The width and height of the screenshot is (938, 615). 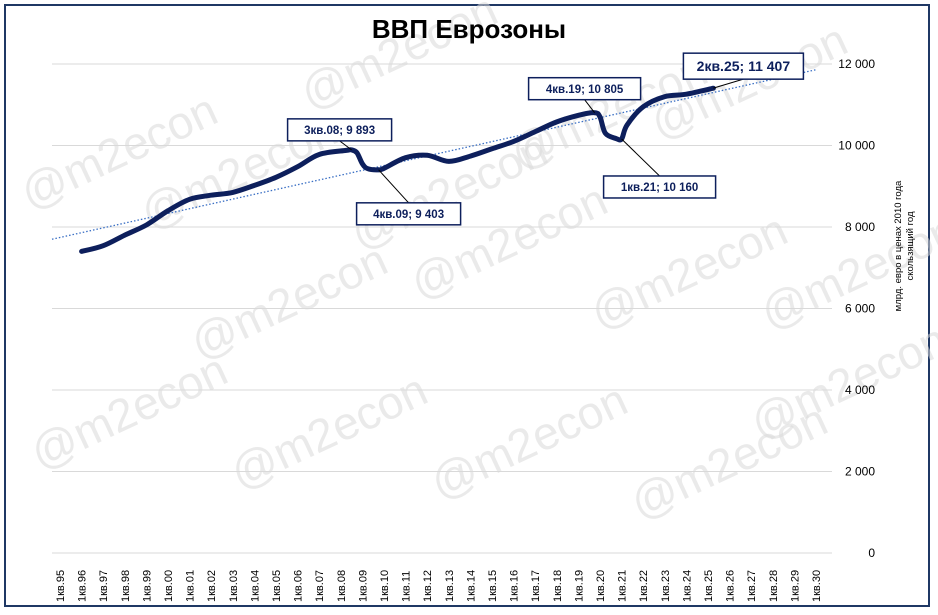 What do you see at coordinates (61, 586) in the screenshot?
I see `x-tick-label: 1кв.95` at bounding box center [61, 586].